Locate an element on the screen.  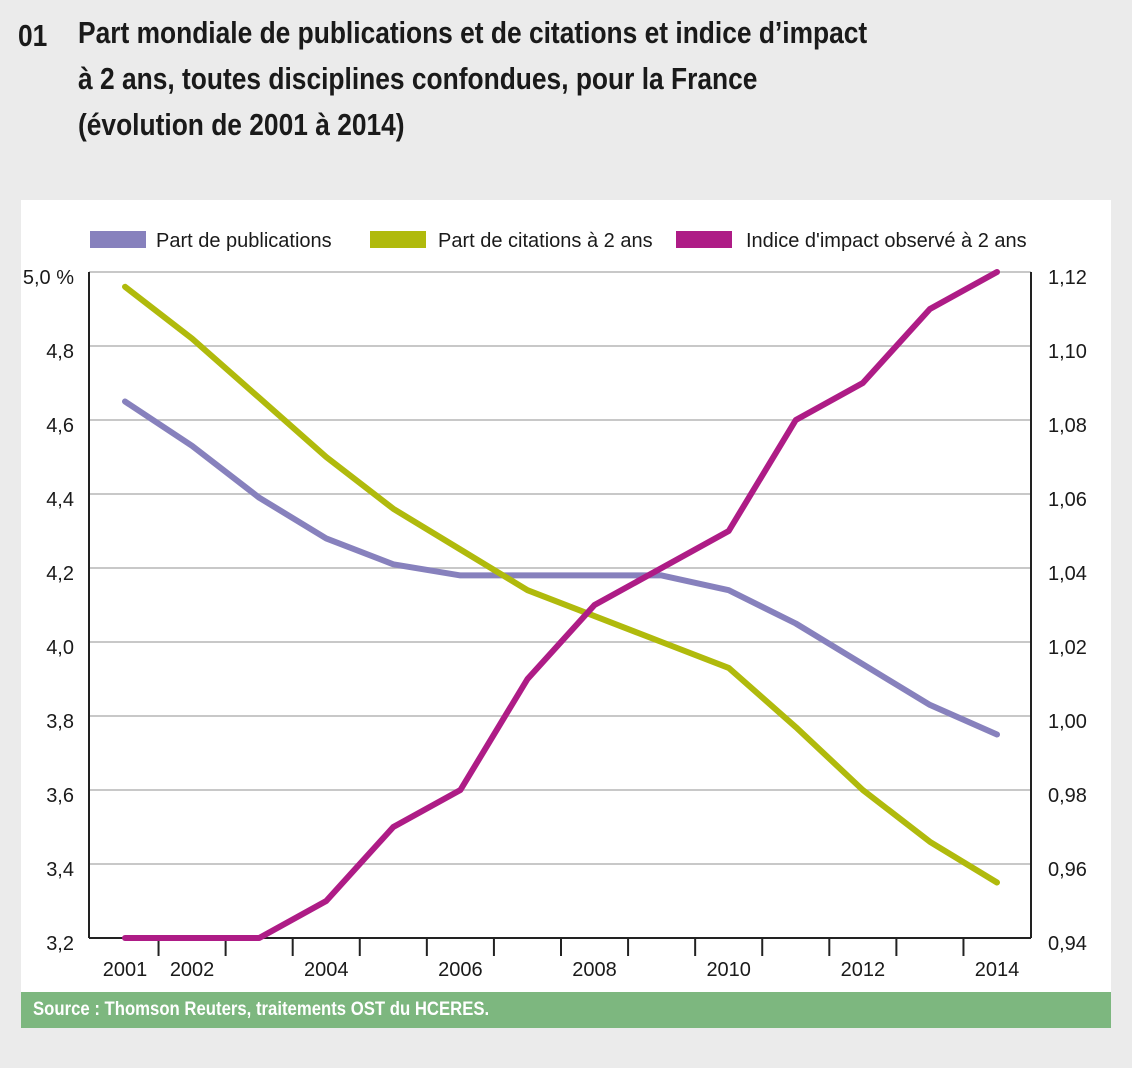
left-tick-label: 3,4 is located at coordinates (60, 870).